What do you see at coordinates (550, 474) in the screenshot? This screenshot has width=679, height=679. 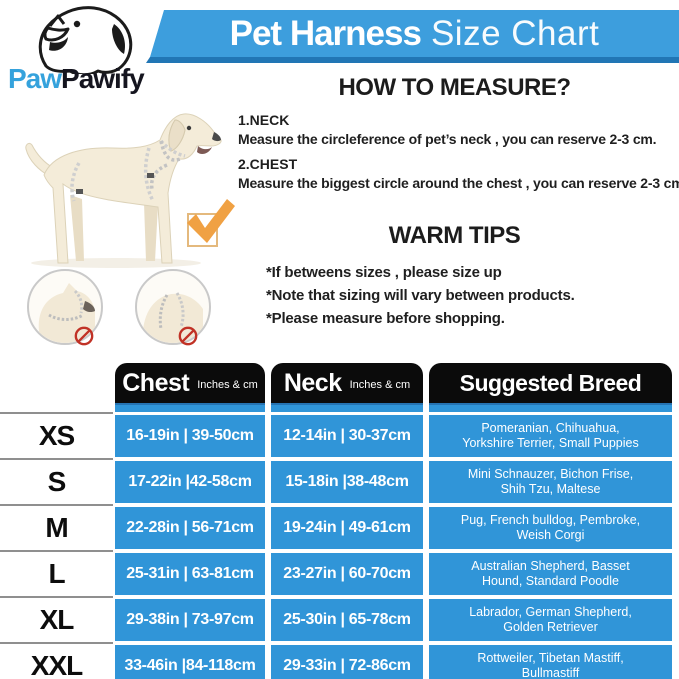 I see `breed-line: Mini Schnauzer, Bichon Frise,` at bounding box center [550, 474].